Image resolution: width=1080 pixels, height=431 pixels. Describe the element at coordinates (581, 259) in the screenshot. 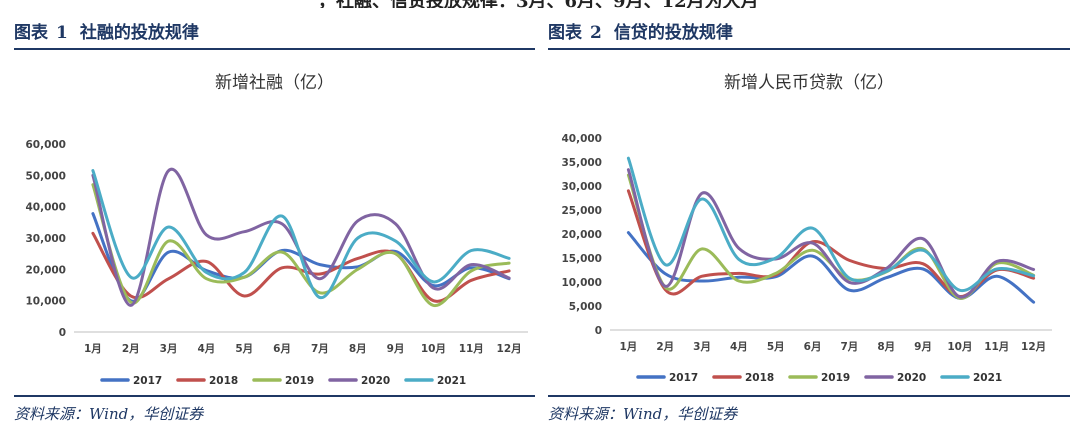

I see `y-tick-label: 15,000` at that location.